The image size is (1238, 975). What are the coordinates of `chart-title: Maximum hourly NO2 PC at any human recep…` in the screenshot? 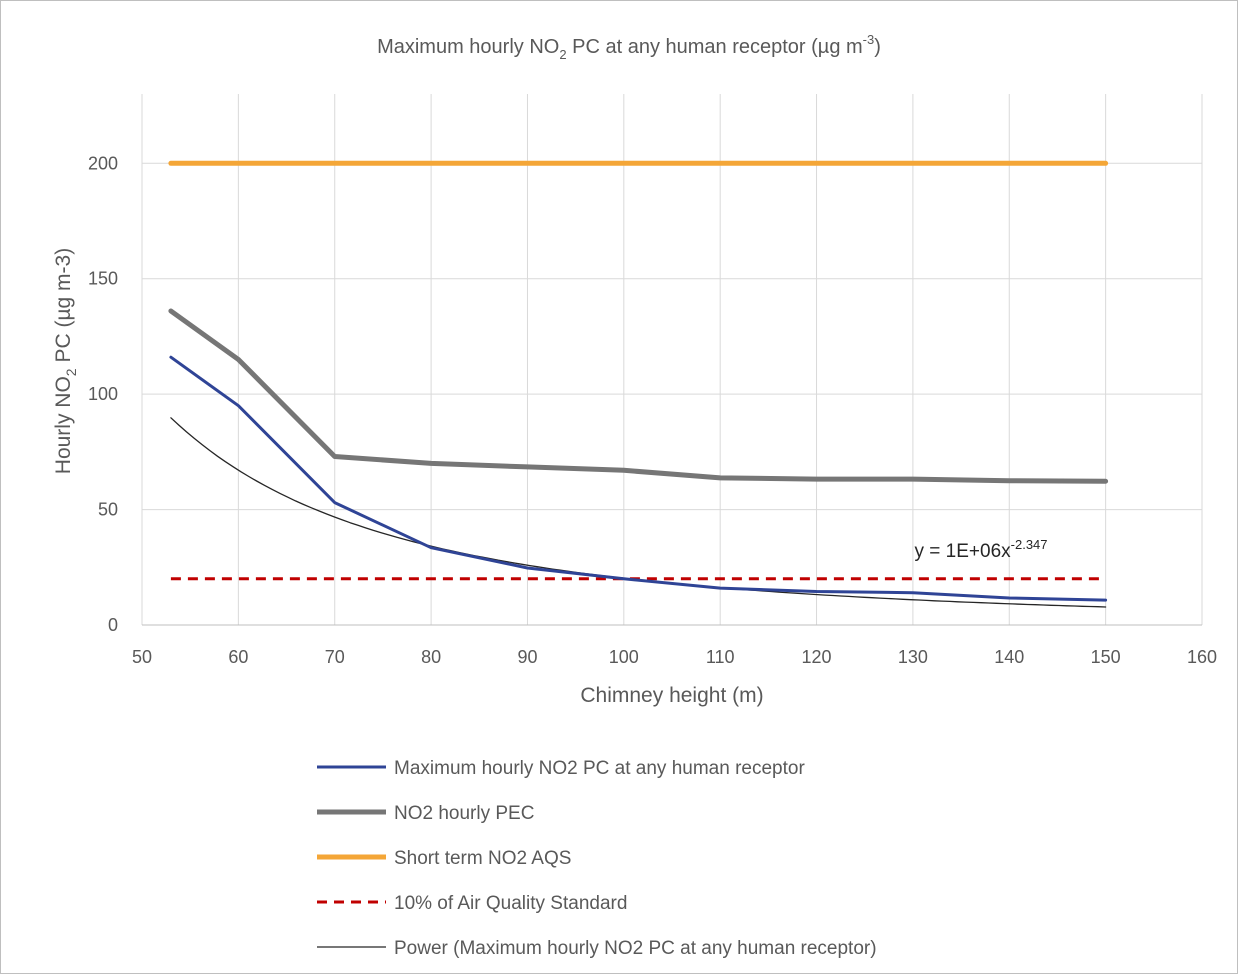 It's located at (629, 47).